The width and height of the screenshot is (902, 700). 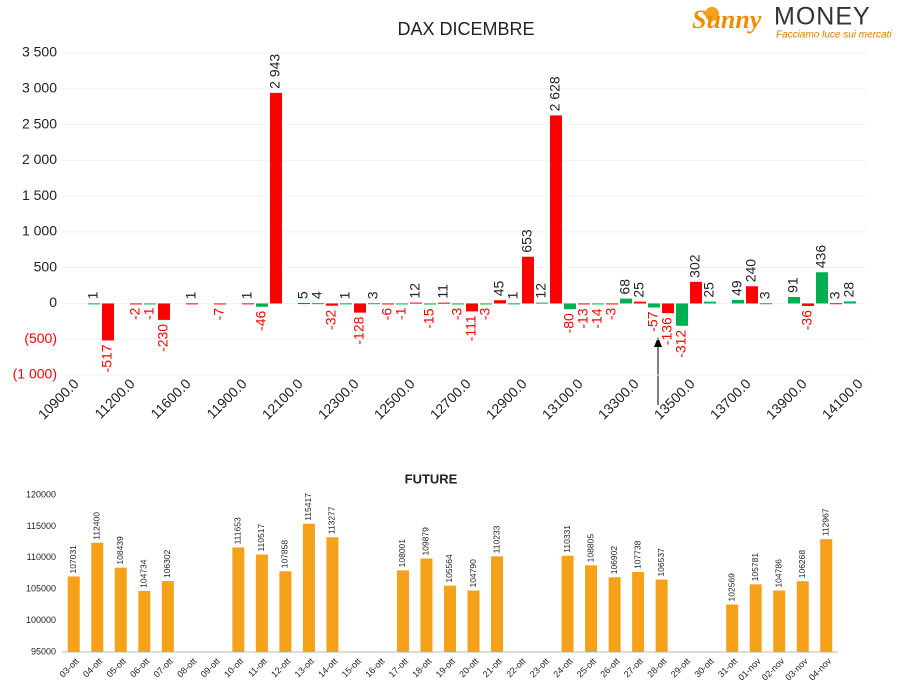 What do you see at coordinates (187, 668) in the screenshot?
I see `x-tick-label: 08-ott` at bounding box center [187, 668].